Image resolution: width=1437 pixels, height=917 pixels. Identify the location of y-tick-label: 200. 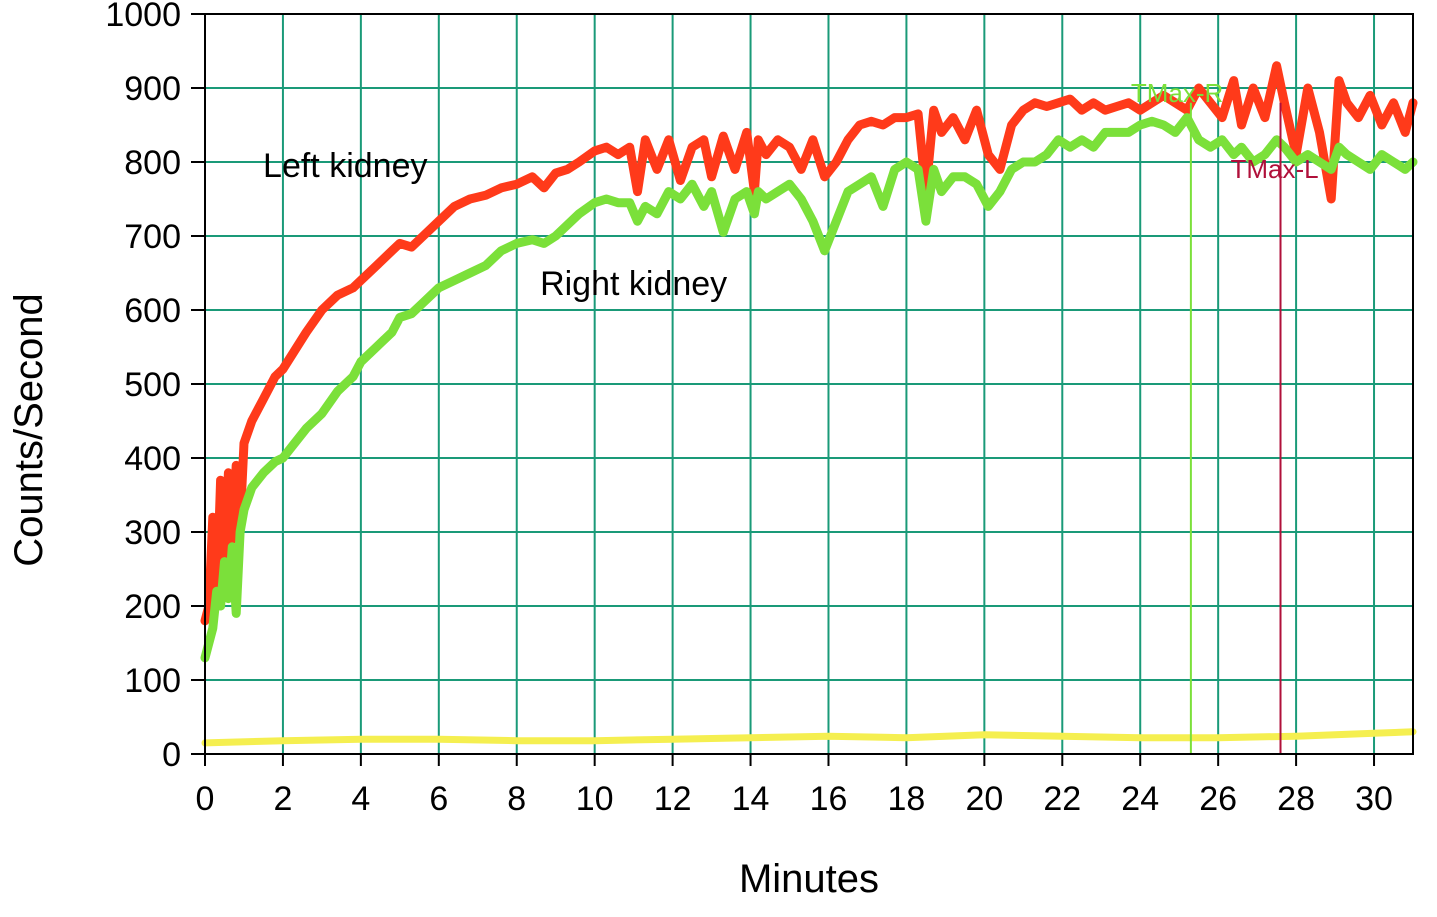
(152, 607).